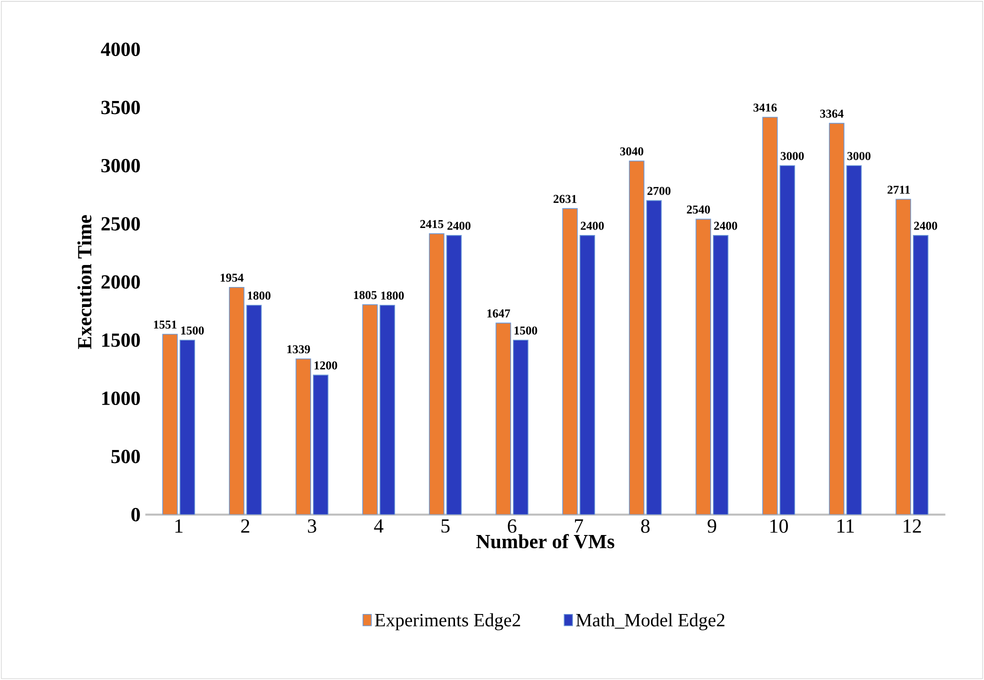  Describe the element at coordinates (498, 313) in the screenshot. I see `data-label: 1647` at that location.